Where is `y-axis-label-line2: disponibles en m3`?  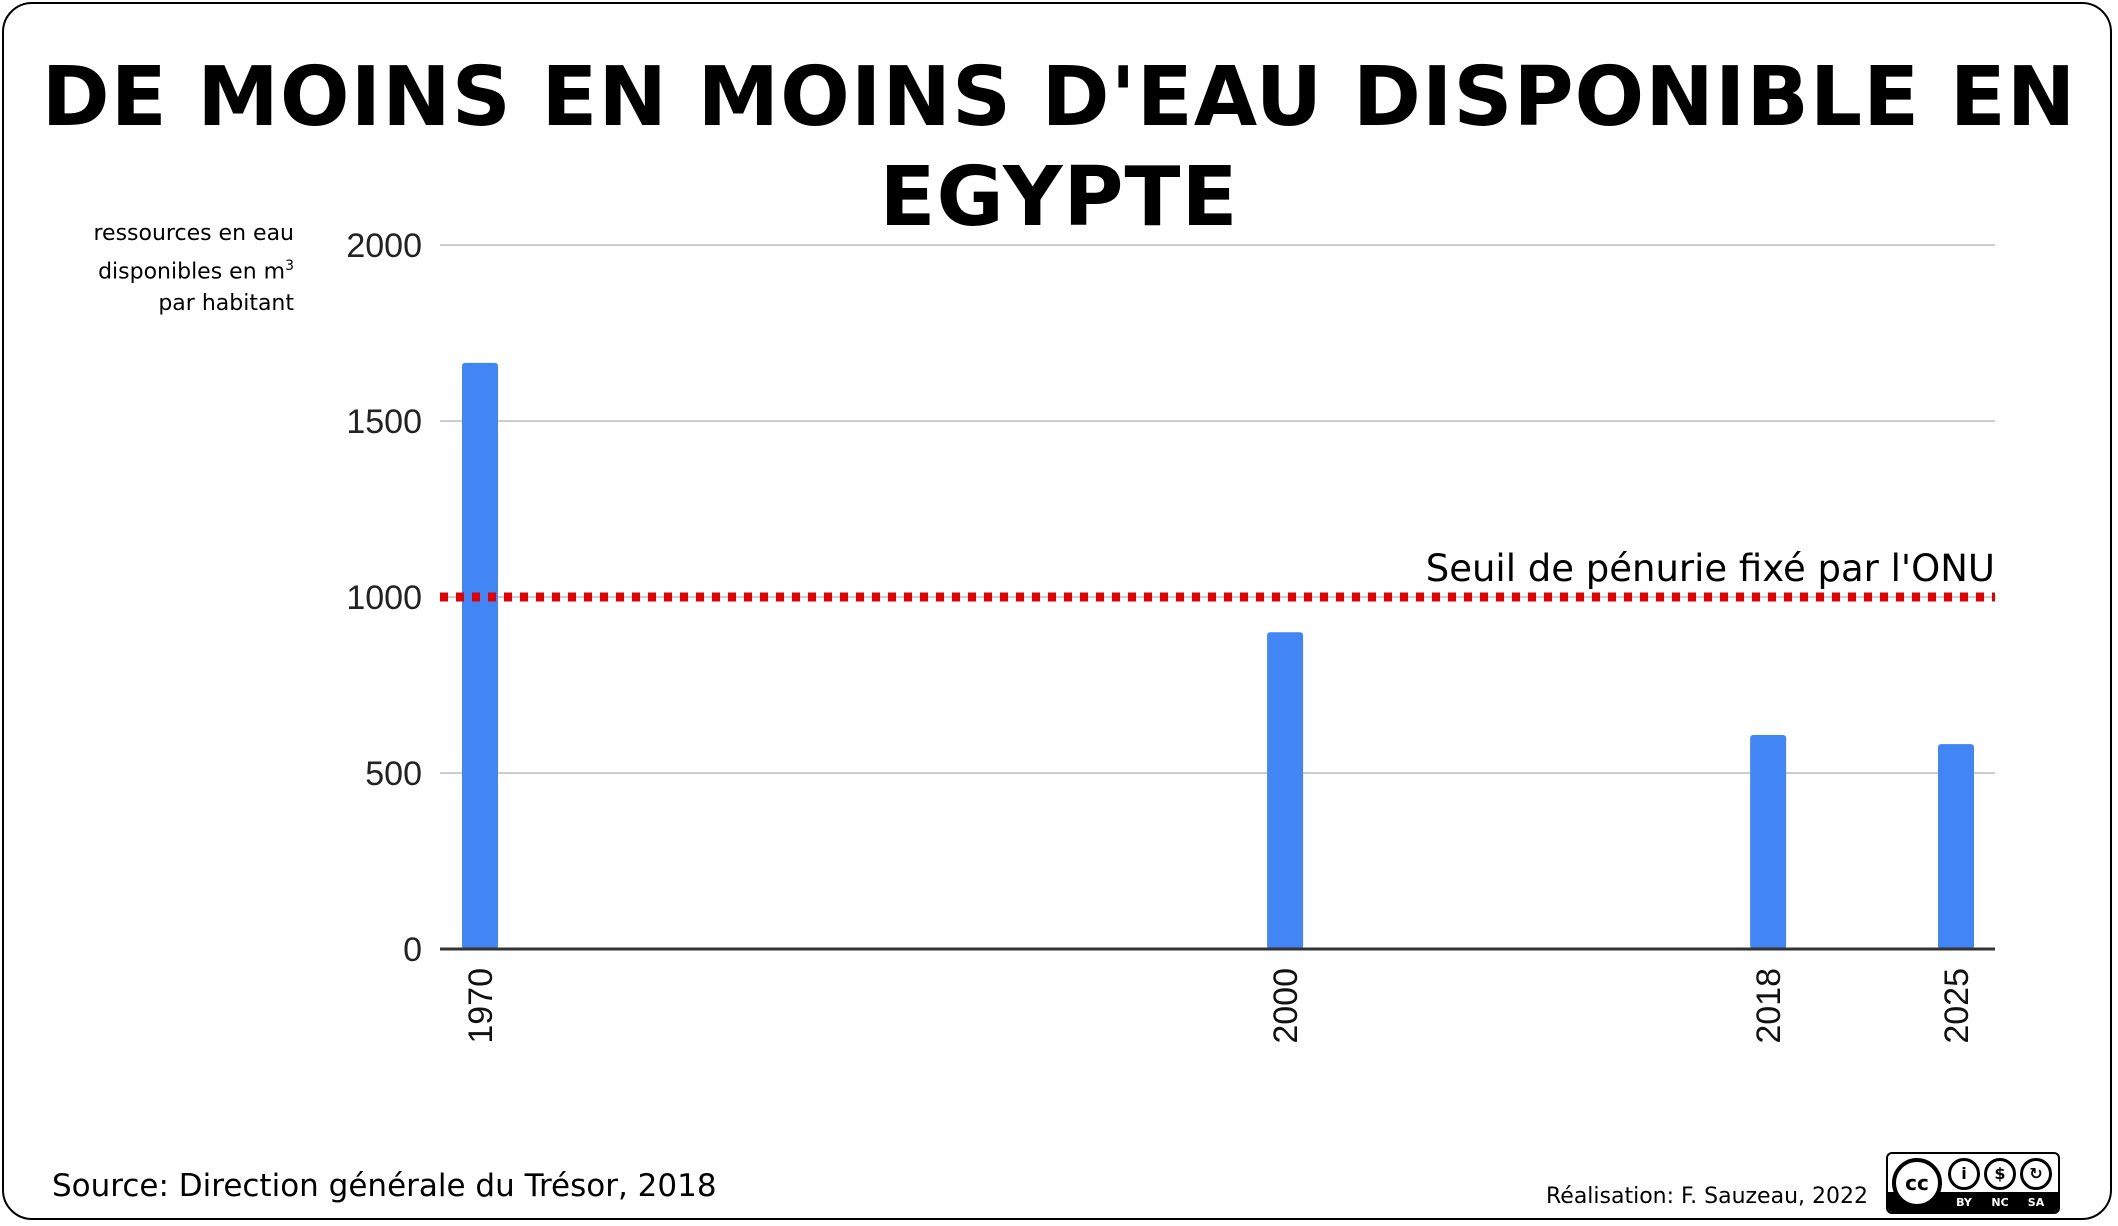 y-axis-label-line2: disponibles en m3 is located at coordinates (167, 269).